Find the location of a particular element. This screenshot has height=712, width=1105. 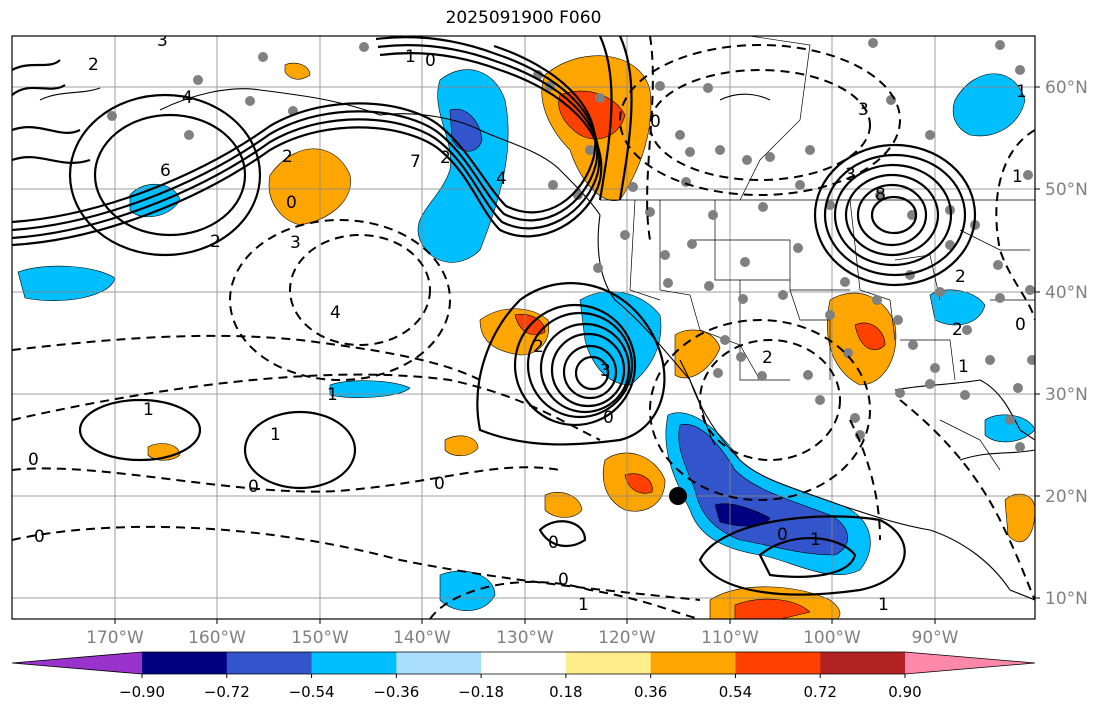

shade-red-canada is located at coordinates (592, 115).